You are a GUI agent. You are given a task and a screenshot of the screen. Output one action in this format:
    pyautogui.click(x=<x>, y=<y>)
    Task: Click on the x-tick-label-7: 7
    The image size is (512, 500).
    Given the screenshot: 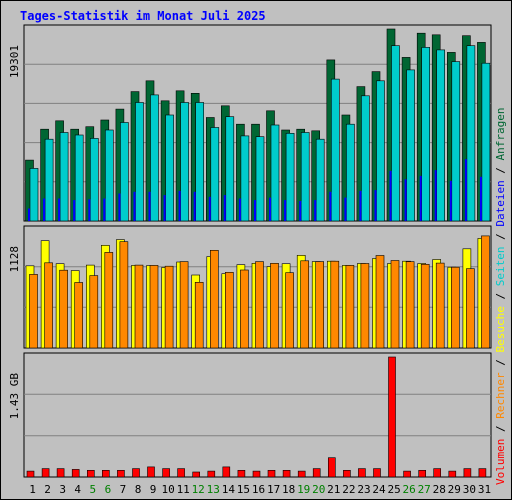 What is the action you would take?
    pyautogui.click(x=123, y=489)
    